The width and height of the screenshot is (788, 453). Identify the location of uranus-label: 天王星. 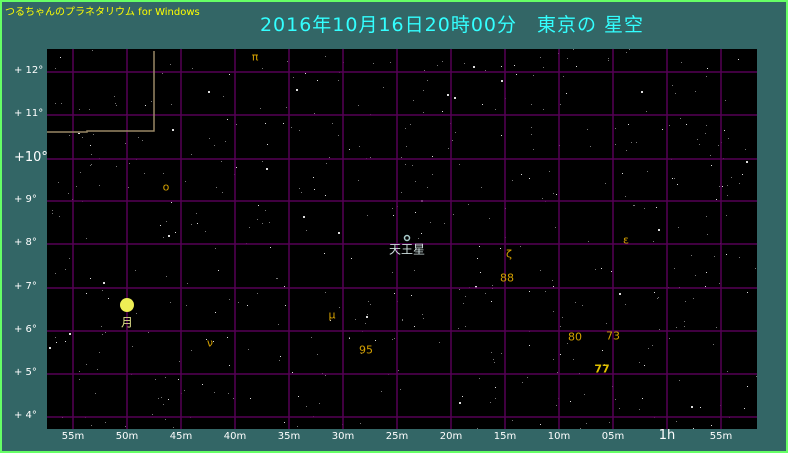
(407, 249).